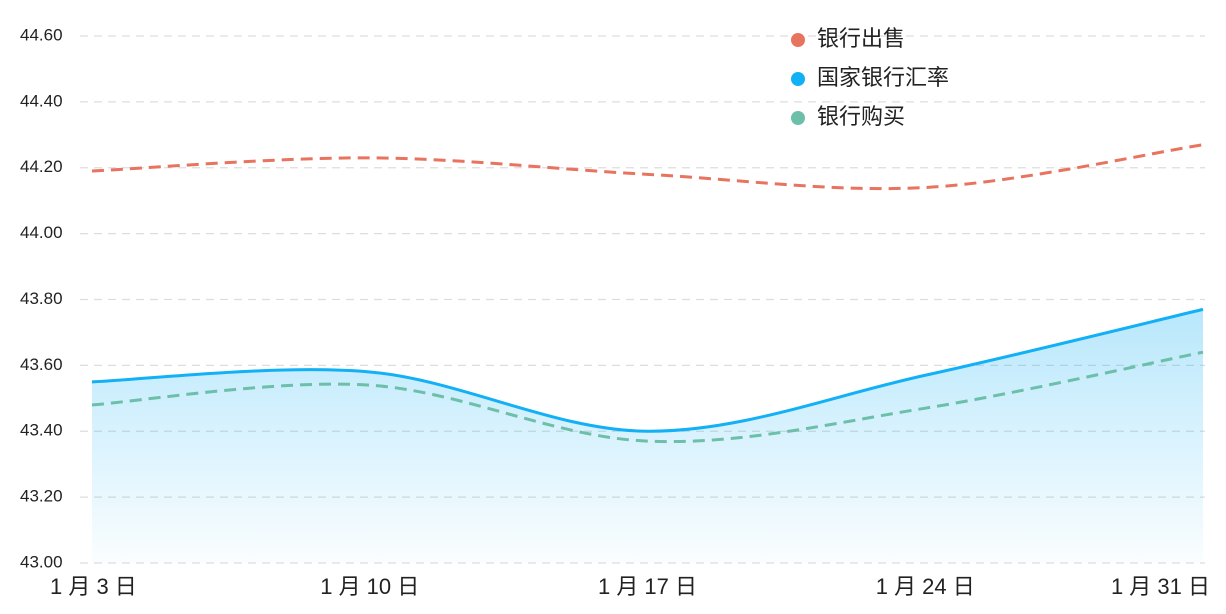 This screenshot has height=614, width=1226. What do you see at coordinates (41, 496) in the screenshot?
I see `y-tick-label: 43.20` at bounding box center [41, 496].